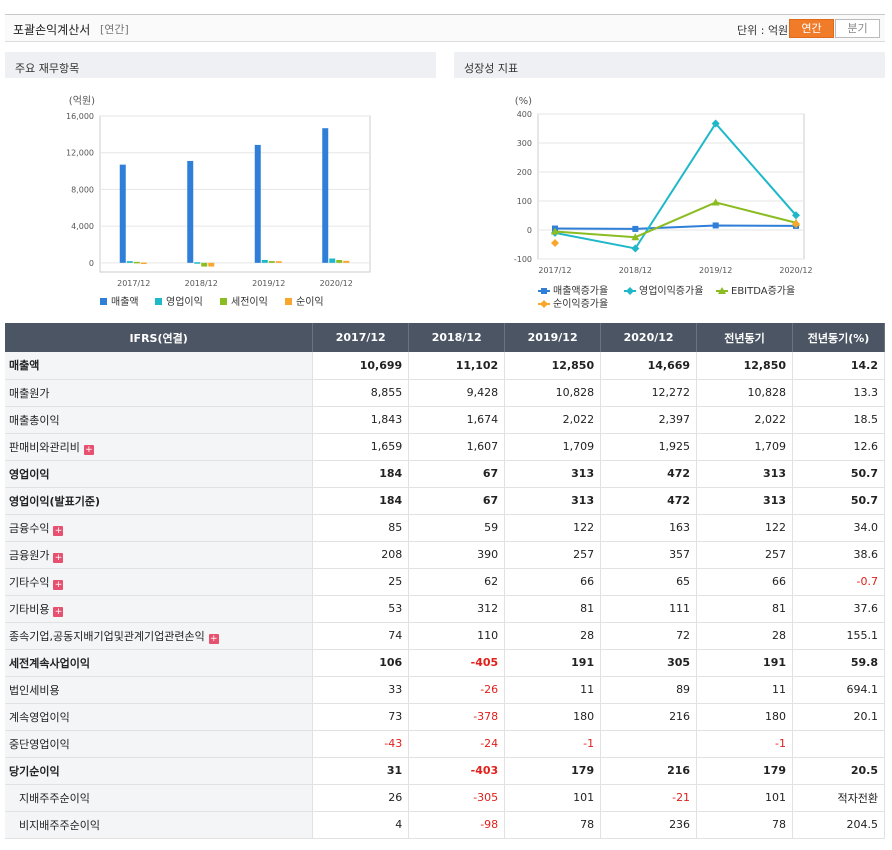 Image resolution: width=892 pixels, height=850 pixels. What do you see at coordinates (159, 555) in the screenshot?
I see `row-label: 금융원가 +` at bounding box center [159, 555].